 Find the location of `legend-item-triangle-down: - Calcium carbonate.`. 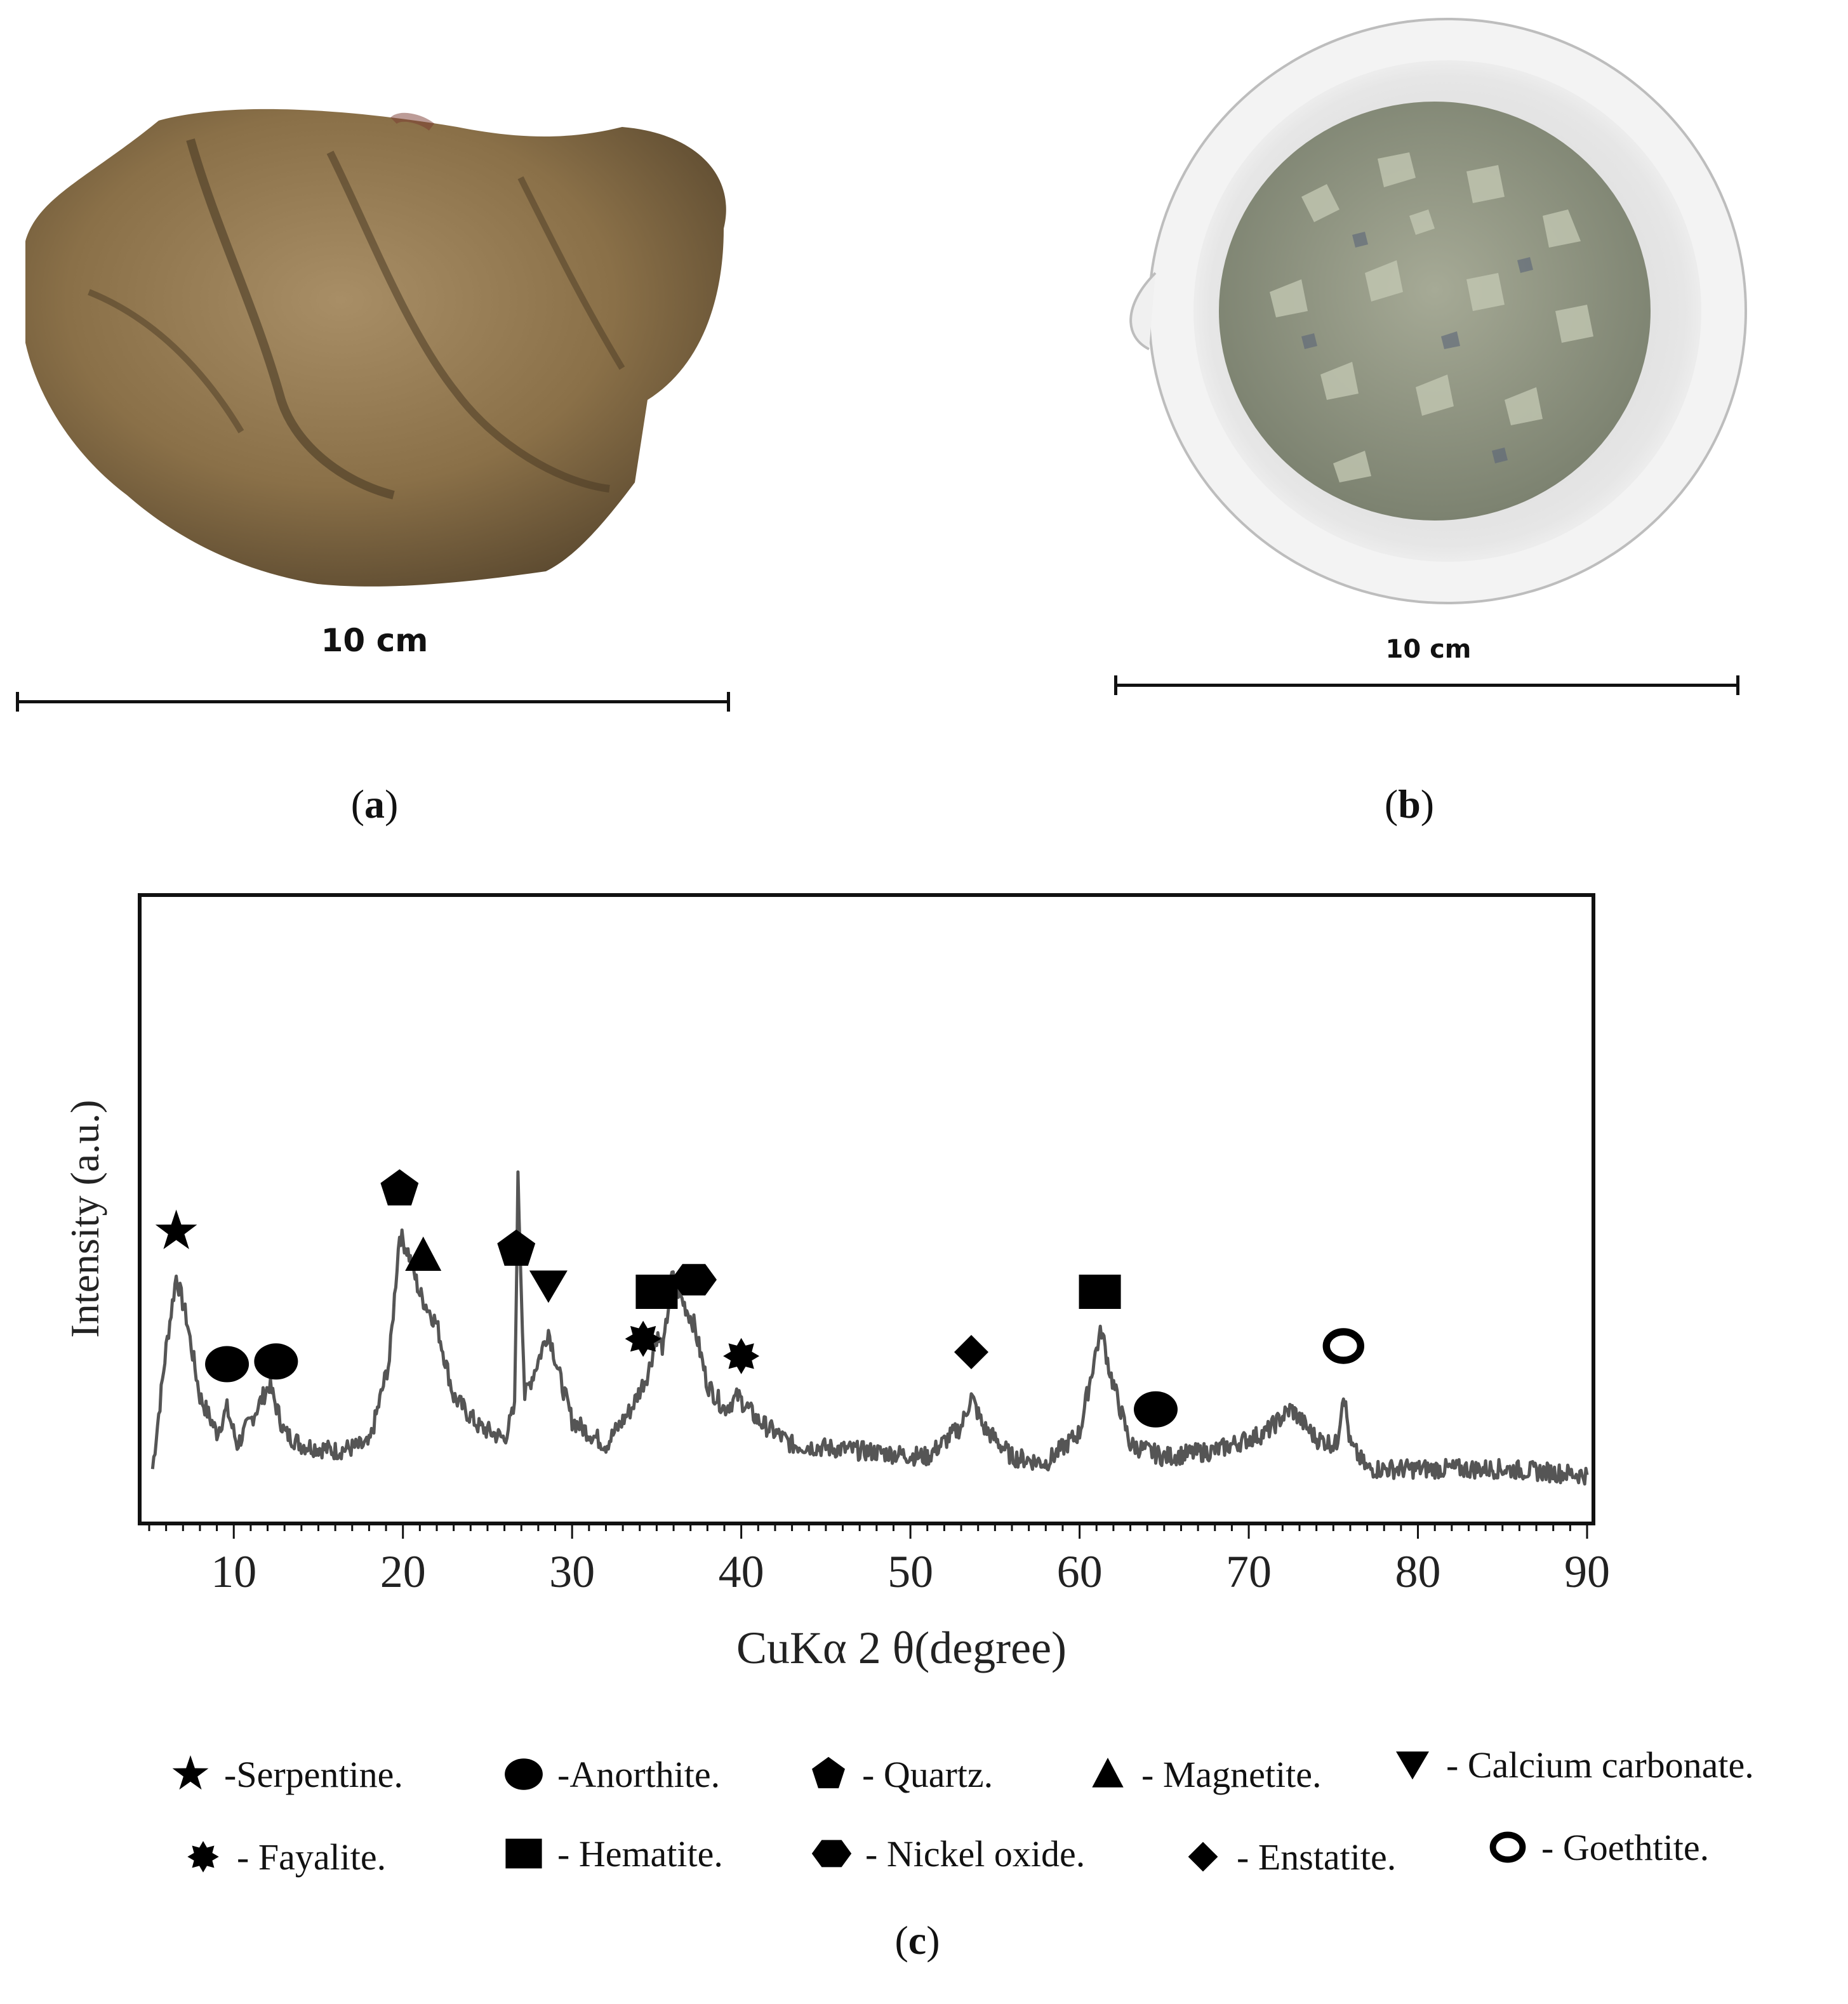

legend-item-triangle-down: - Calcium carbonate. is located at coordinates (1572, 1764).